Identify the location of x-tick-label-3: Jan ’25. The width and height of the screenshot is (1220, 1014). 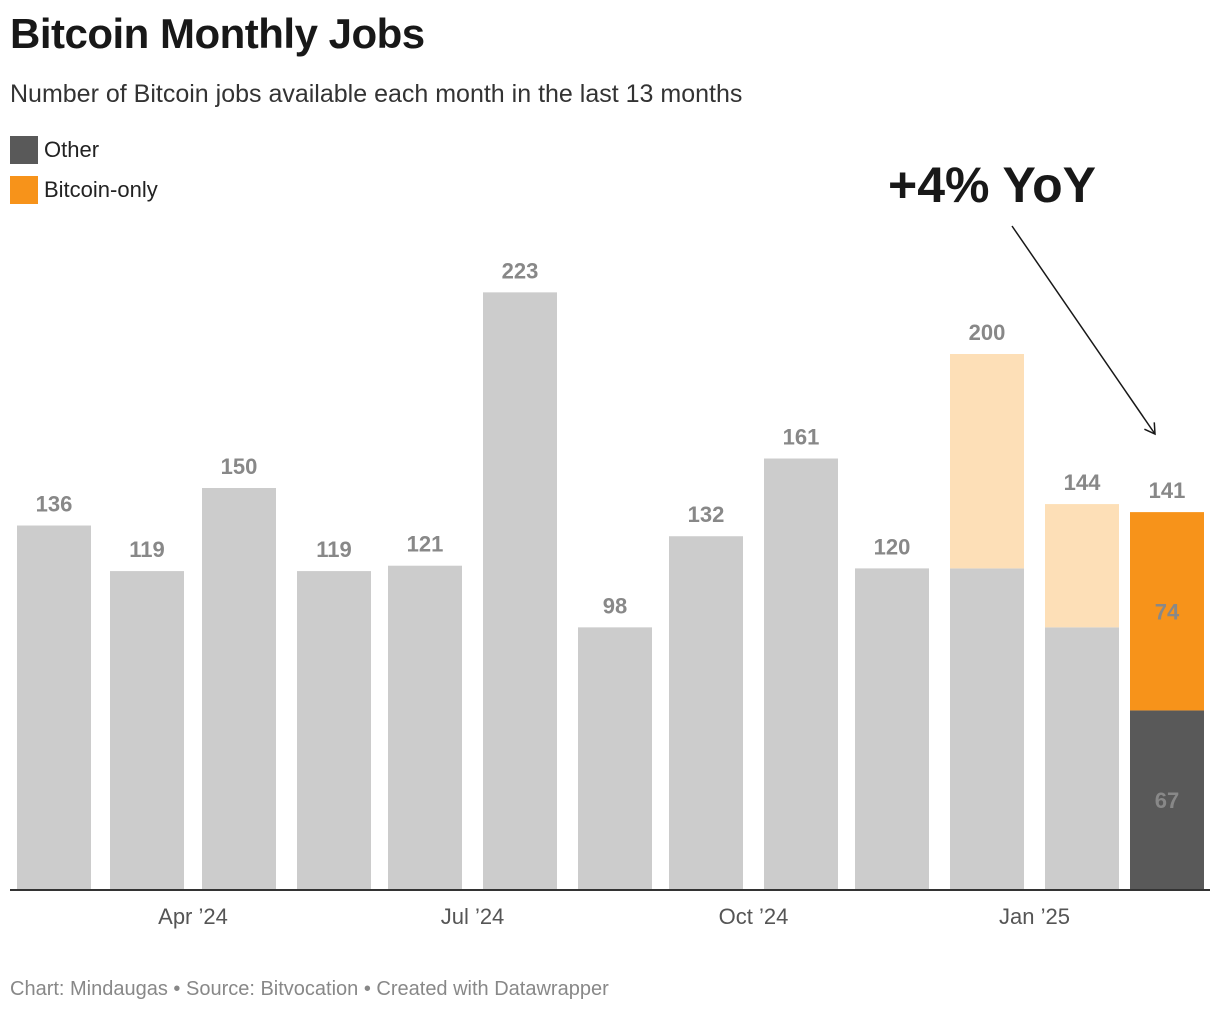
(1034, 916).